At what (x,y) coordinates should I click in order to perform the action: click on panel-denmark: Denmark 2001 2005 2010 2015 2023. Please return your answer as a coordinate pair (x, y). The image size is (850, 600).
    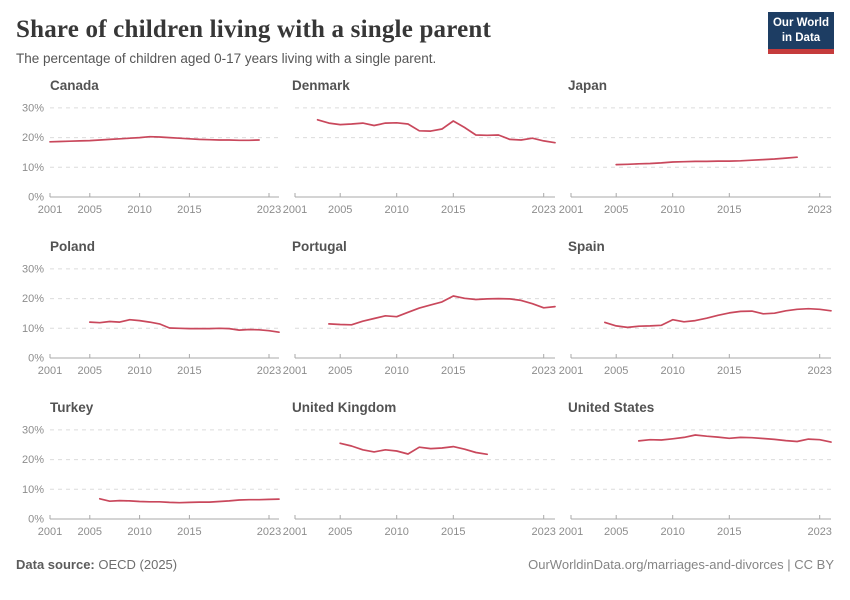
    Looking at the image, I should click on (420, 151).